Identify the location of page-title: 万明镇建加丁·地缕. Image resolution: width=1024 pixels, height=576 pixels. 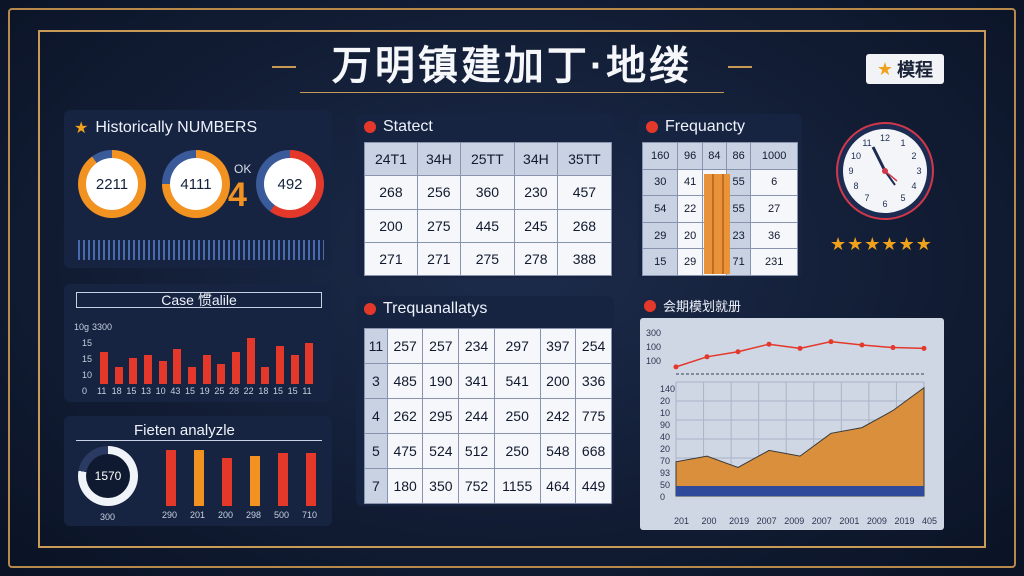
(512, 66).